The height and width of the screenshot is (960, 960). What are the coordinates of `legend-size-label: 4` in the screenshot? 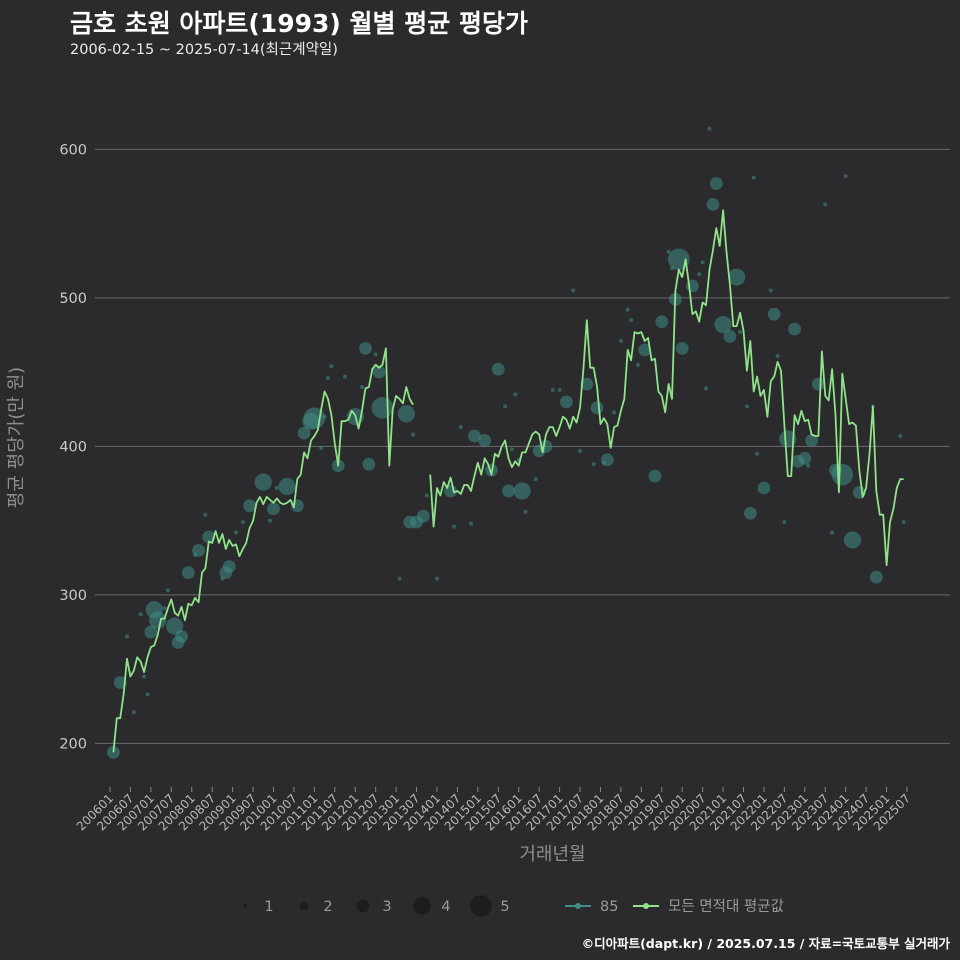 It's located at (445, 907).